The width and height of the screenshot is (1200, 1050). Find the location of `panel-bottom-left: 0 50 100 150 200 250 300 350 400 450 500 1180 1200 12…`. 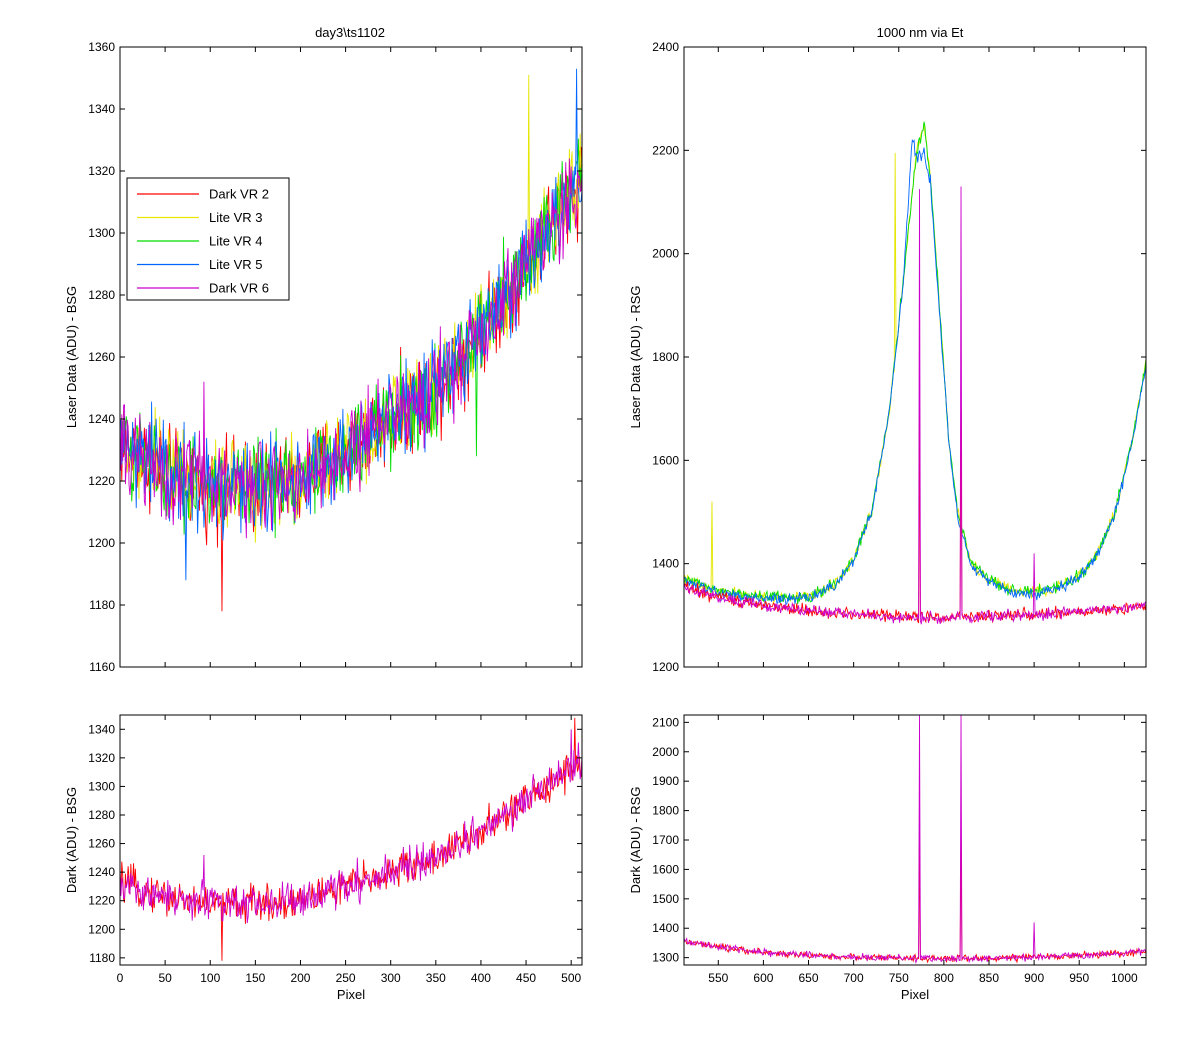

panel-bottom-left: 0 50 100 150 200 250 300 350 400 450 500 1180 1200 12… is located at coordinates (323, 858).